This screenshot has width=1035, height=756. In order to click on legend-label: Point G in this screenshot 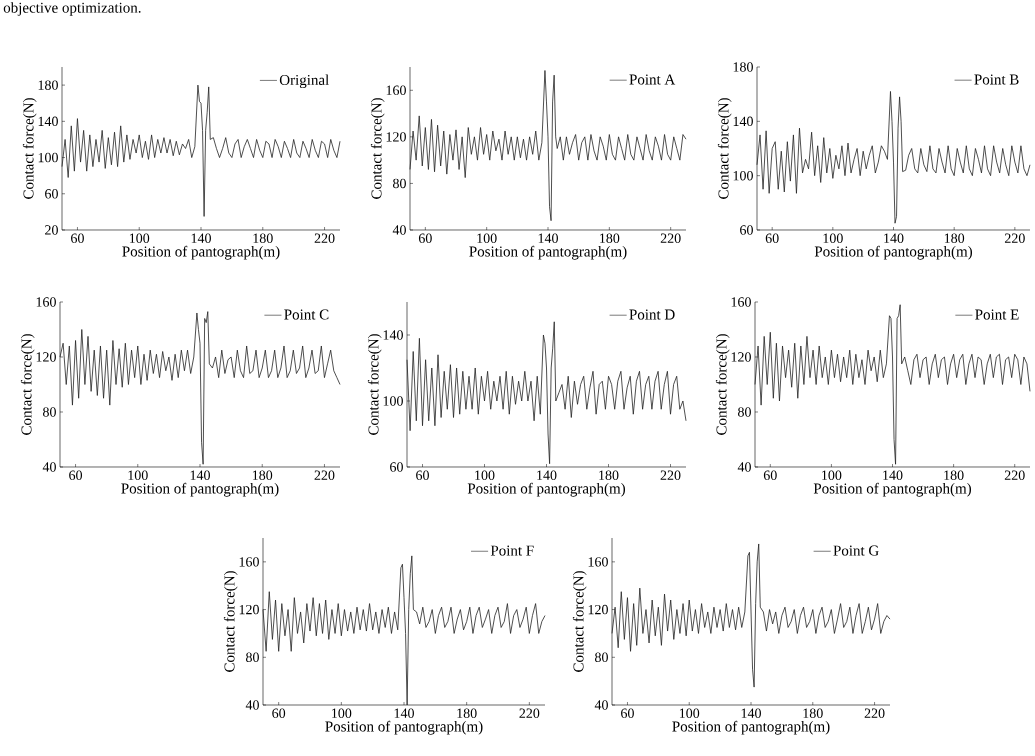, I will do `click(856, 550)`.